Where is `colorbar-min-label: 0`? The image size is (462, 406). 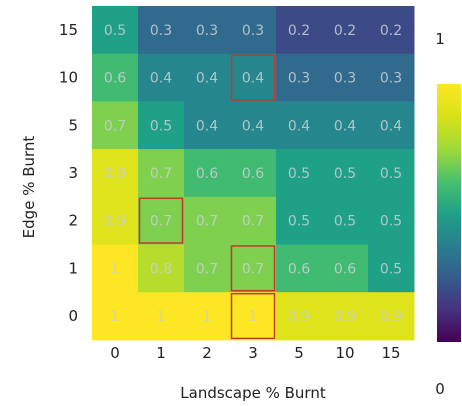 colorbar-min-label: 0 is located at coordinates (440, 389).